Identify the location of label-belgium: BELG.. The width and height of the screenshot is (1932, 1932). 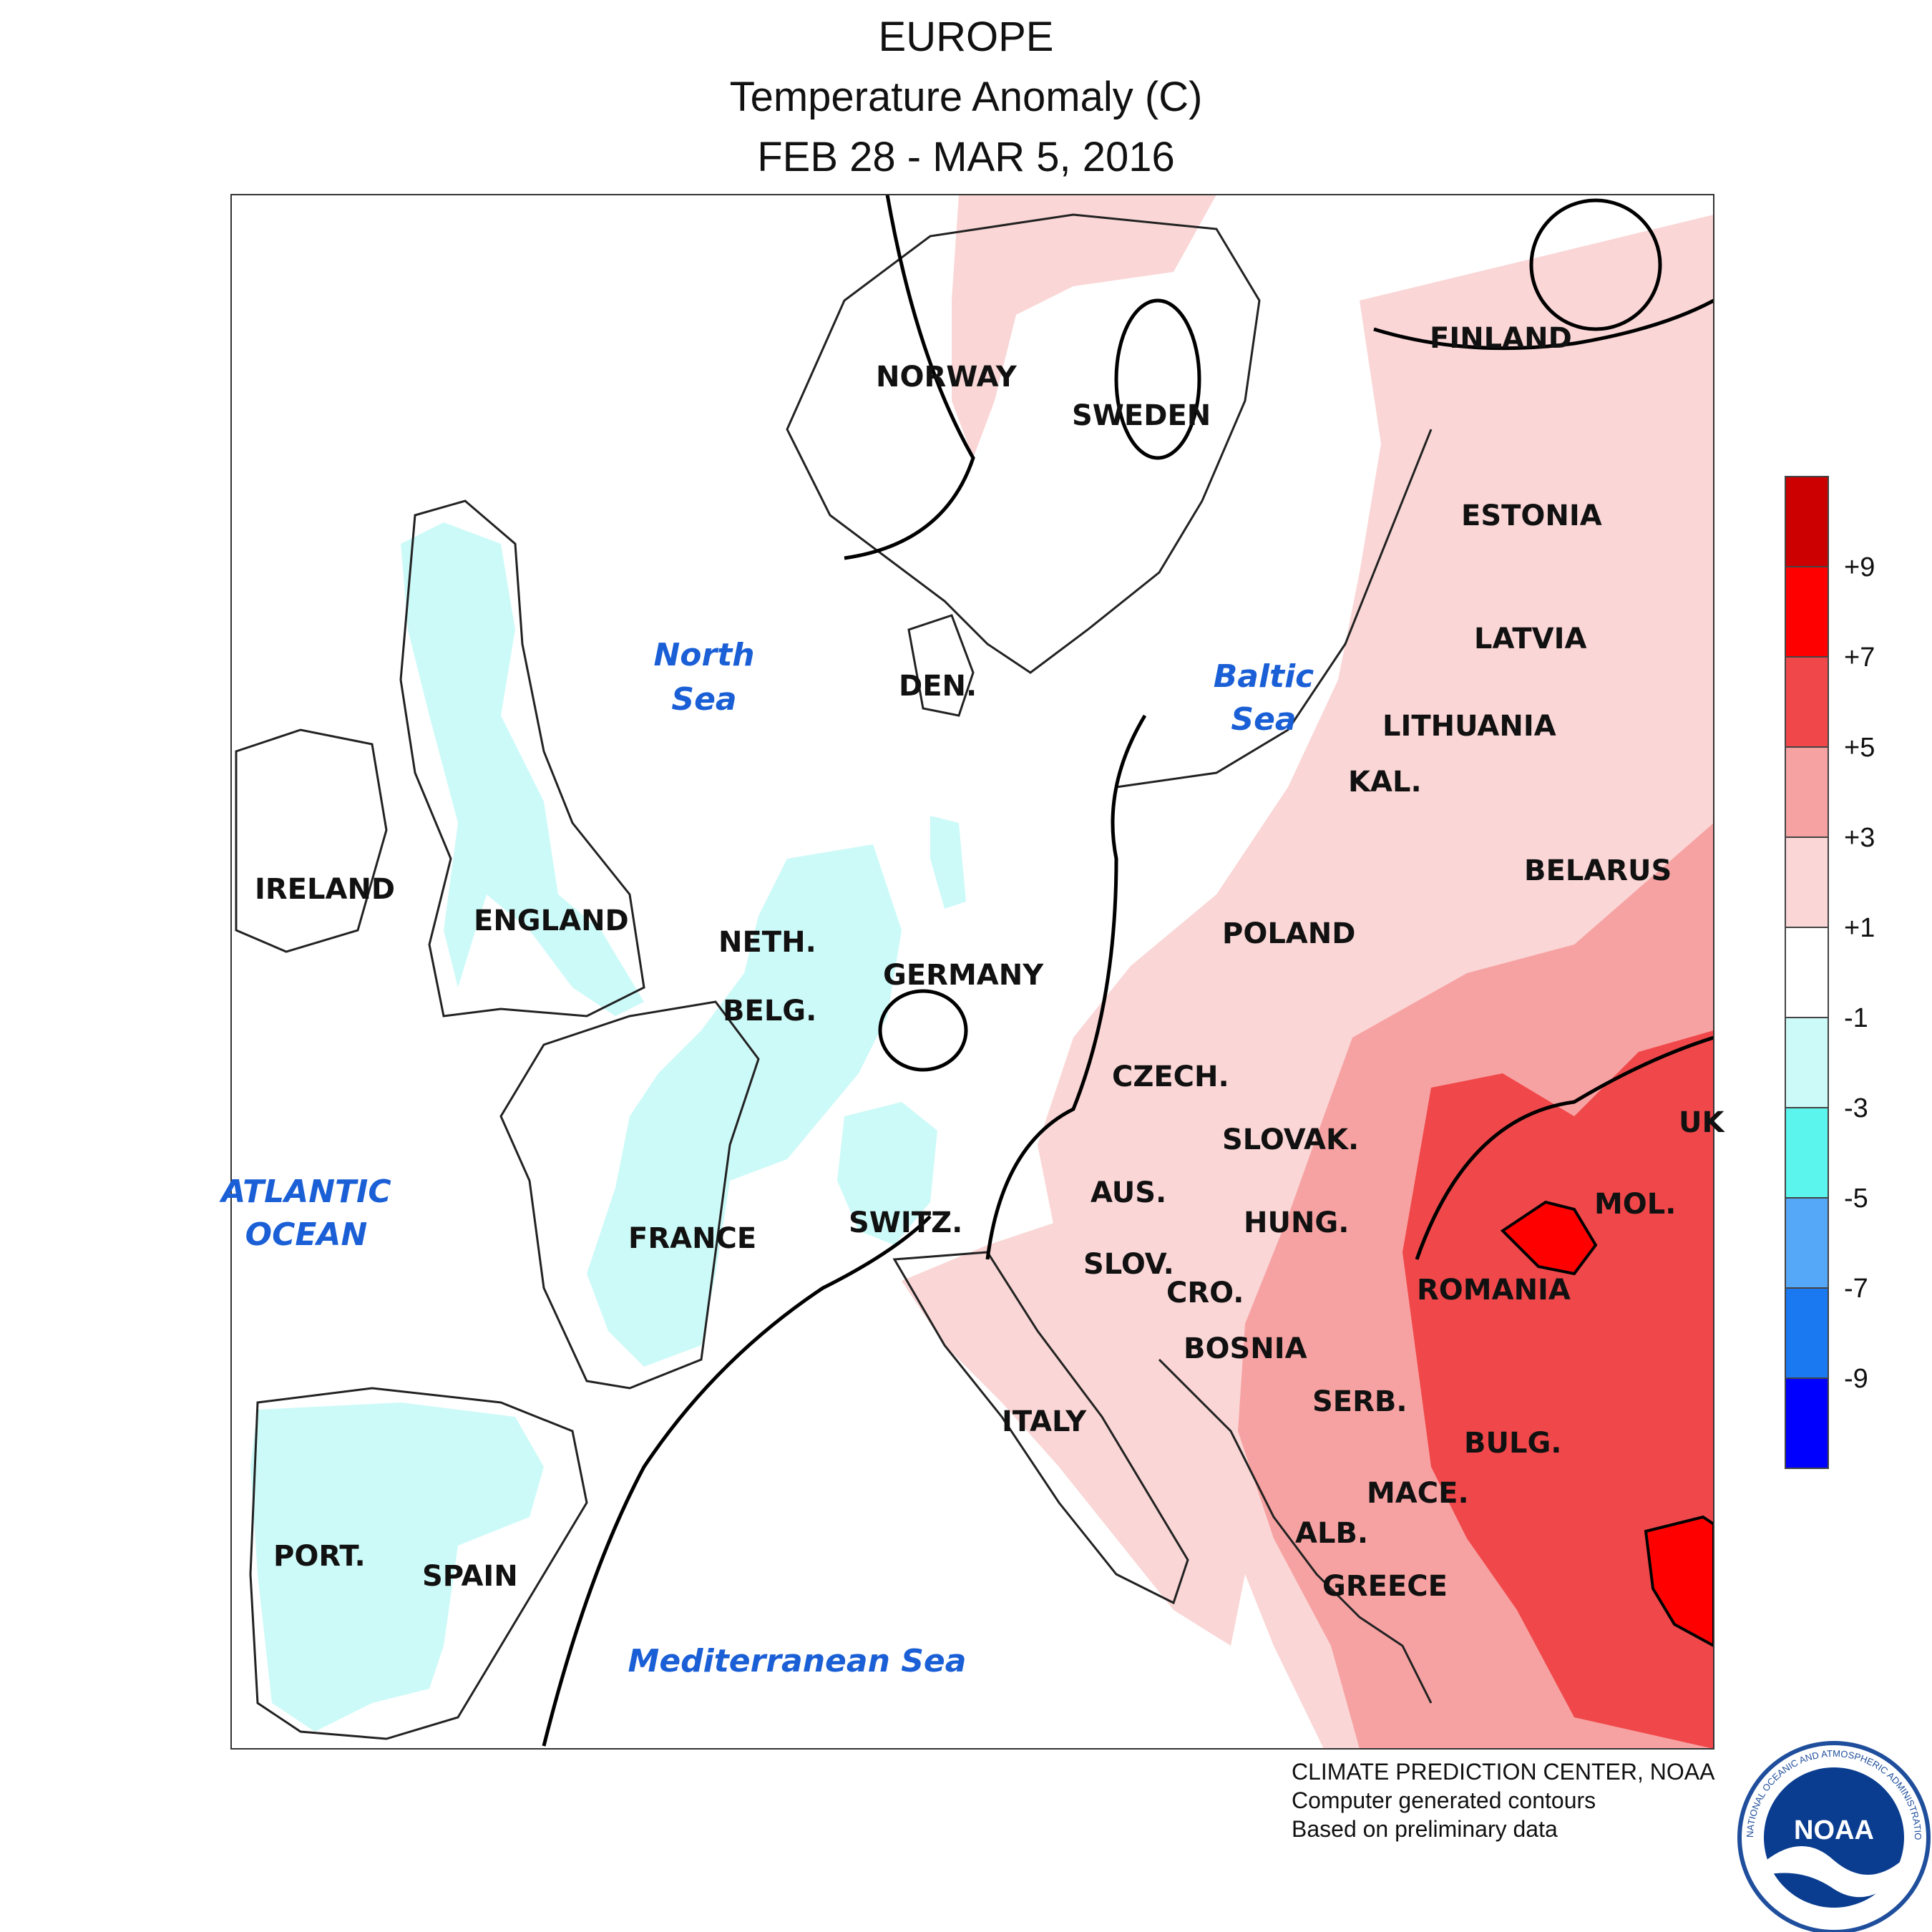
(769, 1011).